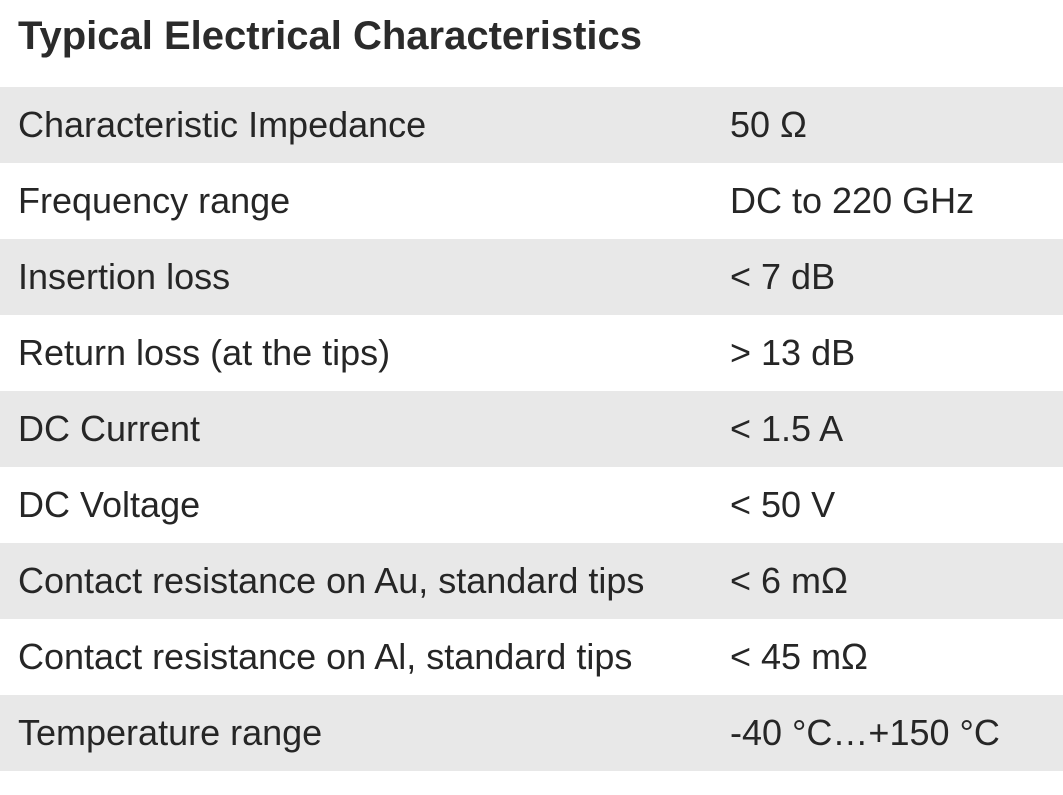 The image size is (1063, 795). What do you see at coordinates (154, 200) in the screenshot?
I see `row-label: Frequency range` at bounding box center [154, 200].